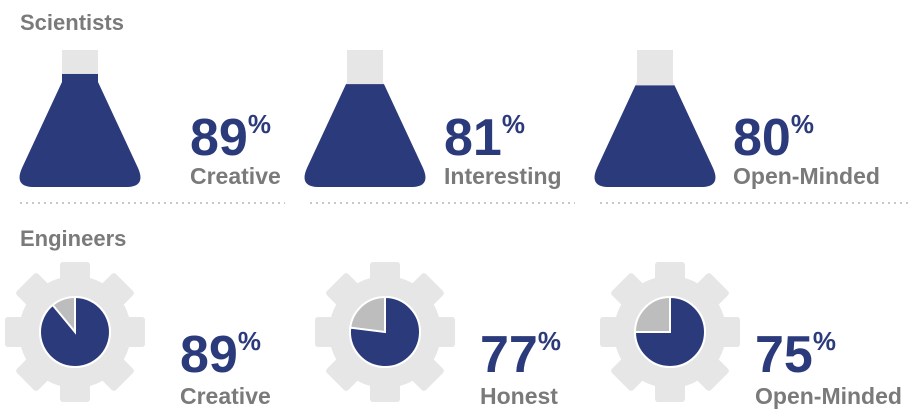  Describe the element at coordinates (784, 355) in the screenshot. I see `value-number: 75` at that location.